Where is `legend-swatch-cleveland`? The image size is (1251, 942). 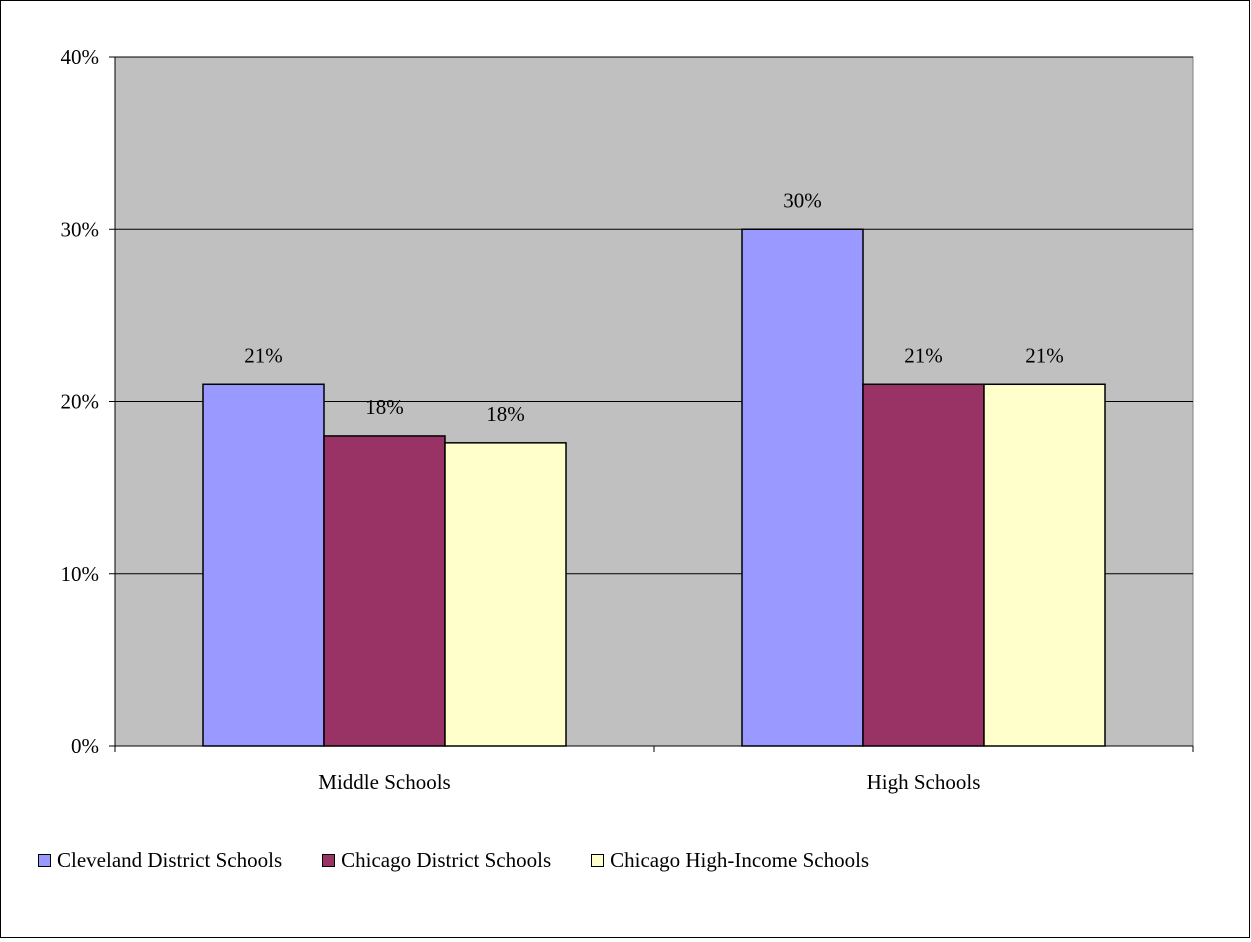 legend-swatch-cleveland is located at coordinates (44, 860).